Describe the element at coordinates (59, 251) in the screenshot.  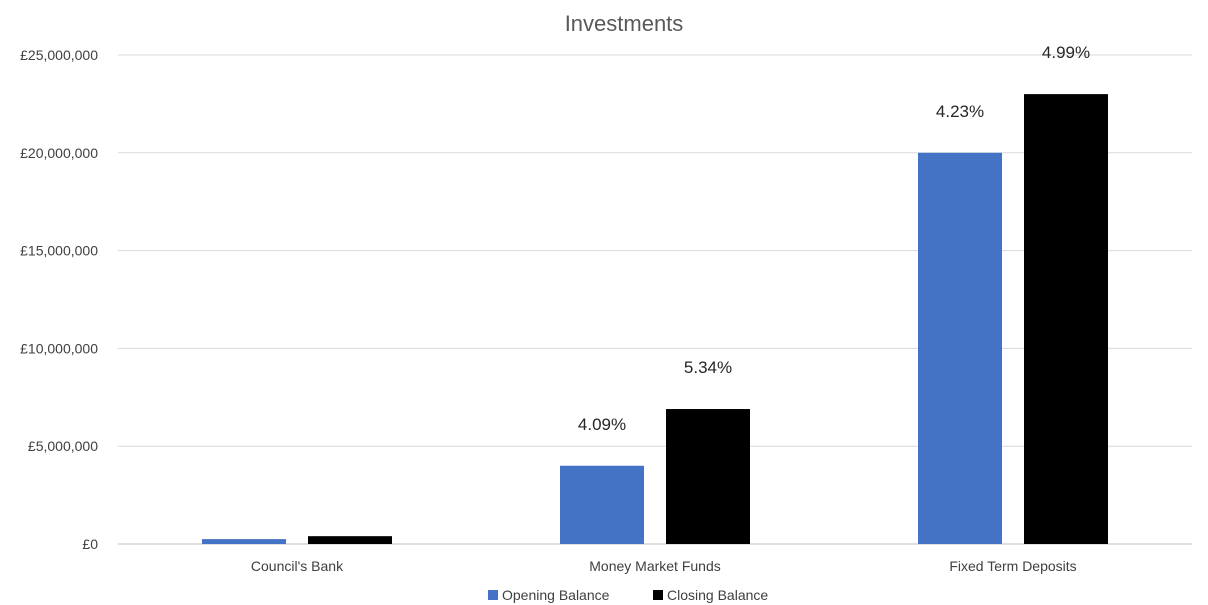
I see `y-tick-label: £15,000,000` at that location.